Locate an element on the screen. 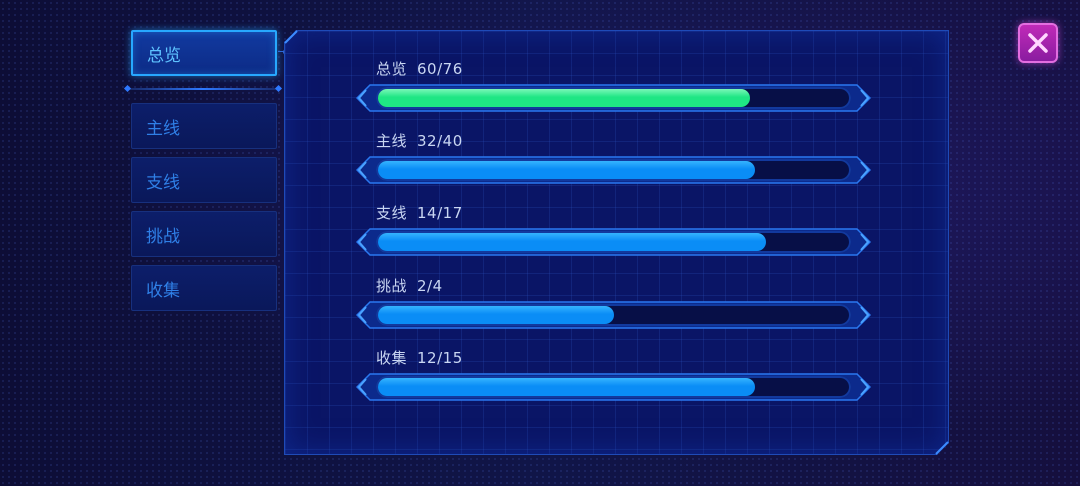 This screenshot has width=1080, height=486. progress-bar-overview is located at coordinates (613, 98).